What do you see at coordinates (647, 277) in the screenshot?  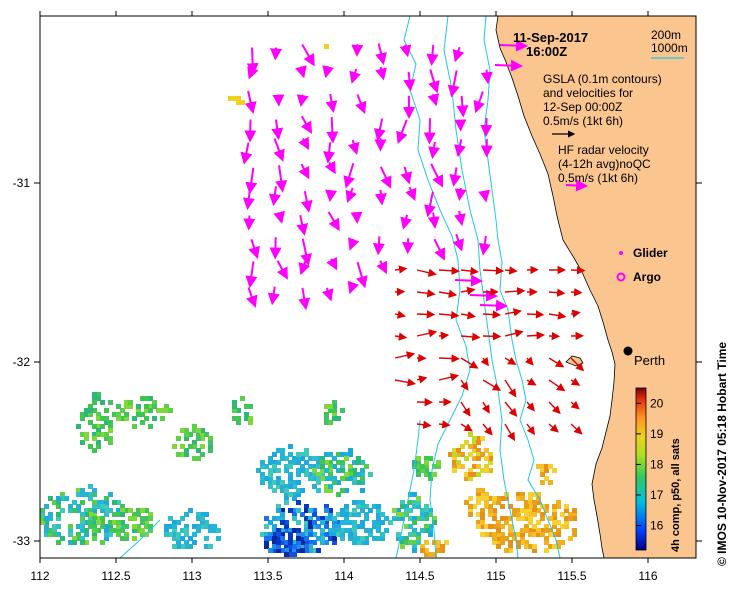 I see `argo-label: Argo` at bounding box center [647, 277].